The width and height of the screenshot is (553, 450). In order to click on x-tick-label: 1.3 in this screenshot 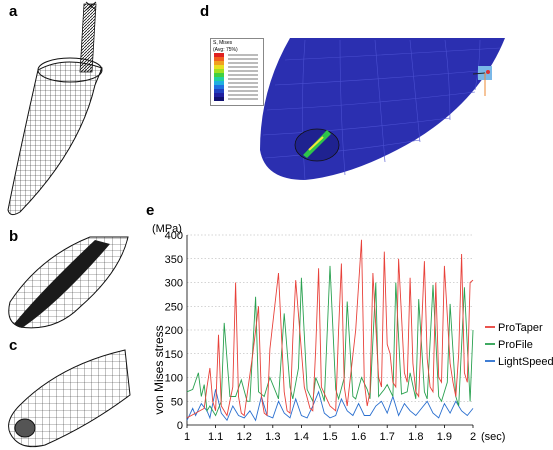, I will do `click(272, 437)`.